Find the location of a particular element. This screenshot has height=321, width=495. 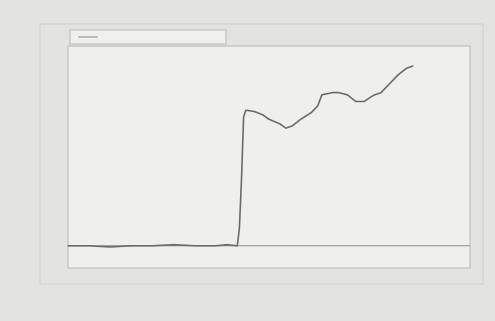

legend-box is located at coordinates (148, 37).